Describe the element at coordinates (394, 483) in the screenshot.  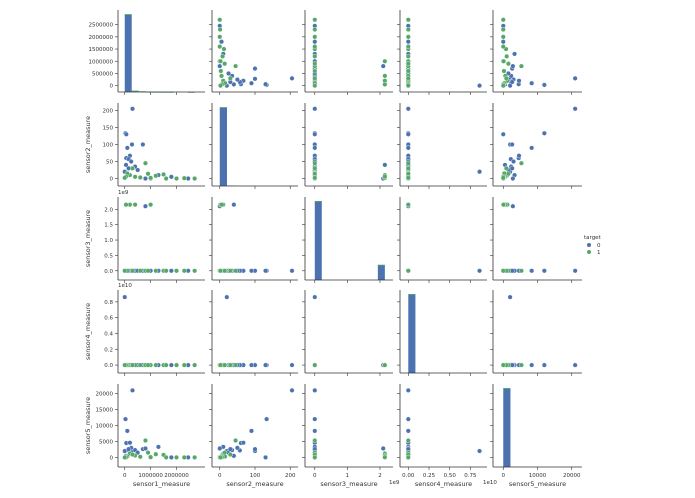
I see `x-axis-offset-label: 1e9` at that location.